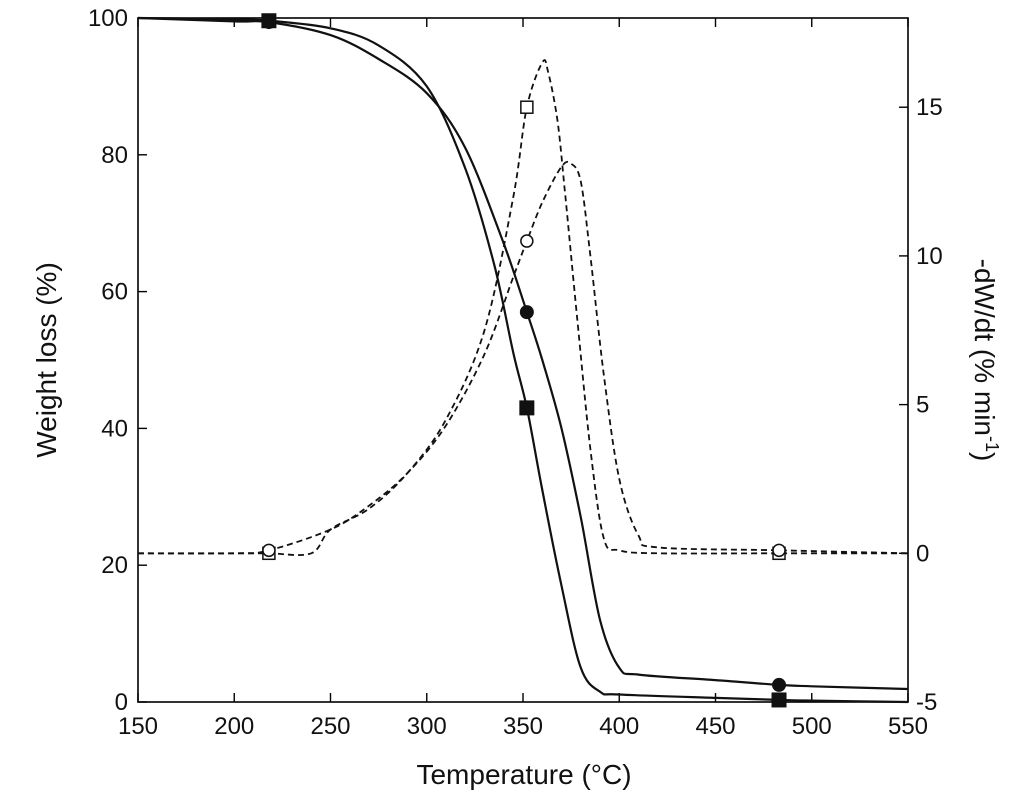 Image resolution: width=1013 pixels, height=801 pixels. I want to click on x-tick-label: 500, so click(812, 726).